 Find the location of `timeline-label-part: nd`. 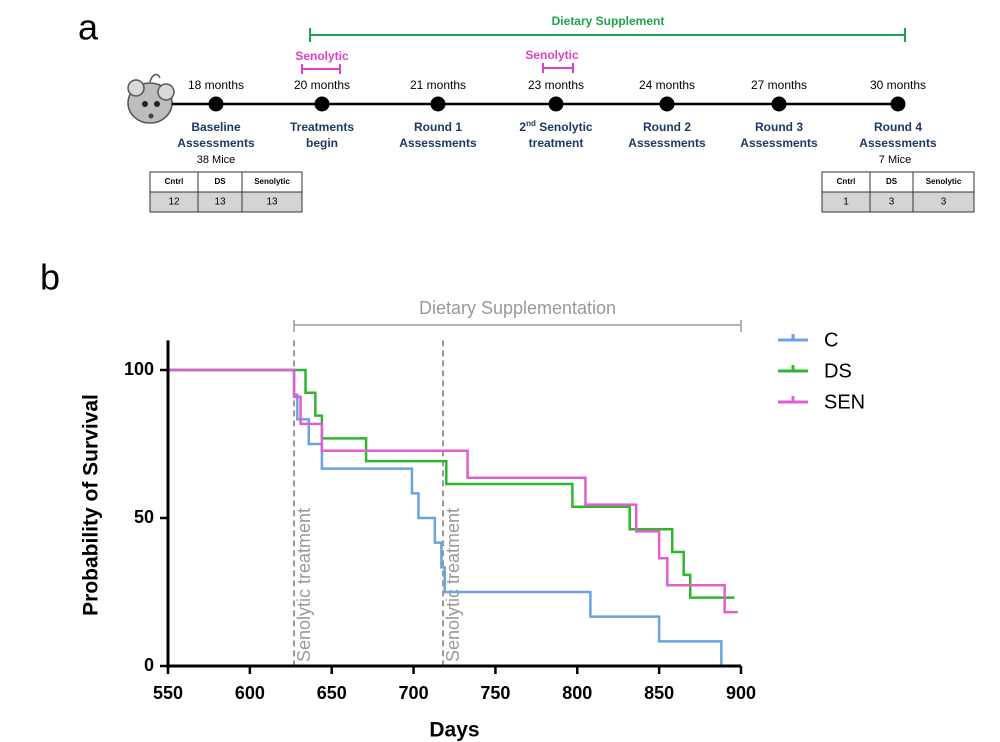

timeline-label-part: nd is located at coordinates (531, 123).